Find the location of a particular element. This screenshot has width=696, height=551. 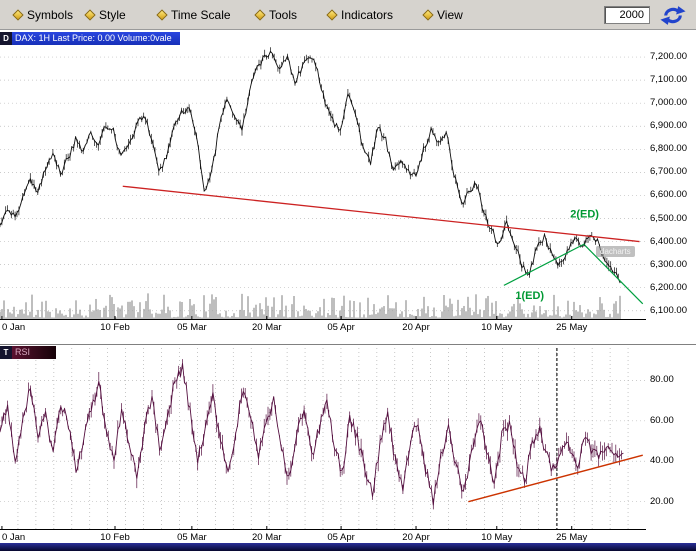

menu-label-time-scale: Time Scale is located at coordinates (201, 15).